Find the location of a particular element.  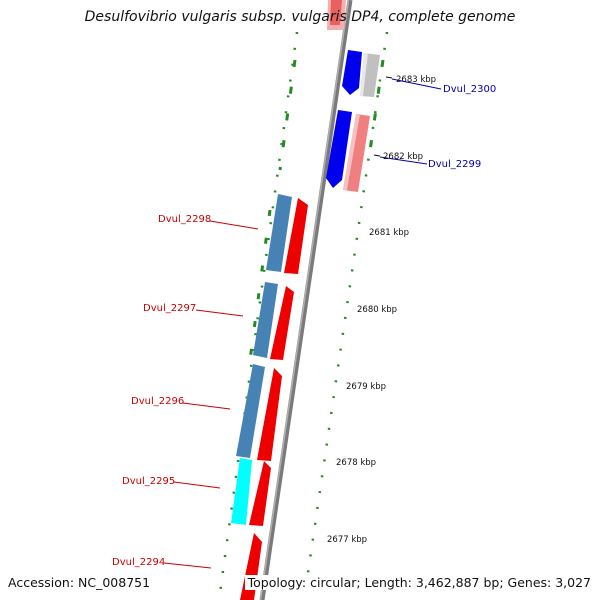

gene-dvul-2297-glyph is located at coordinates (273, 321).